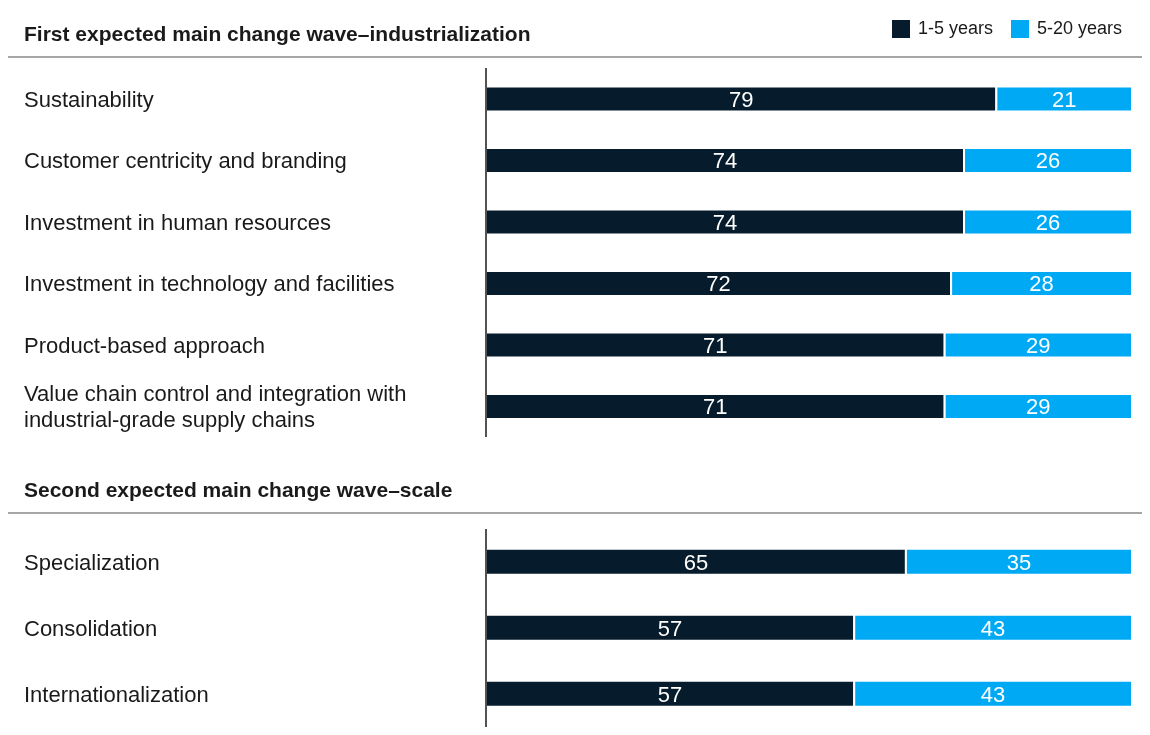 The width and height of the screenshot is (1150, 735). I want to click on data-label: 35, so click(1019, 562).